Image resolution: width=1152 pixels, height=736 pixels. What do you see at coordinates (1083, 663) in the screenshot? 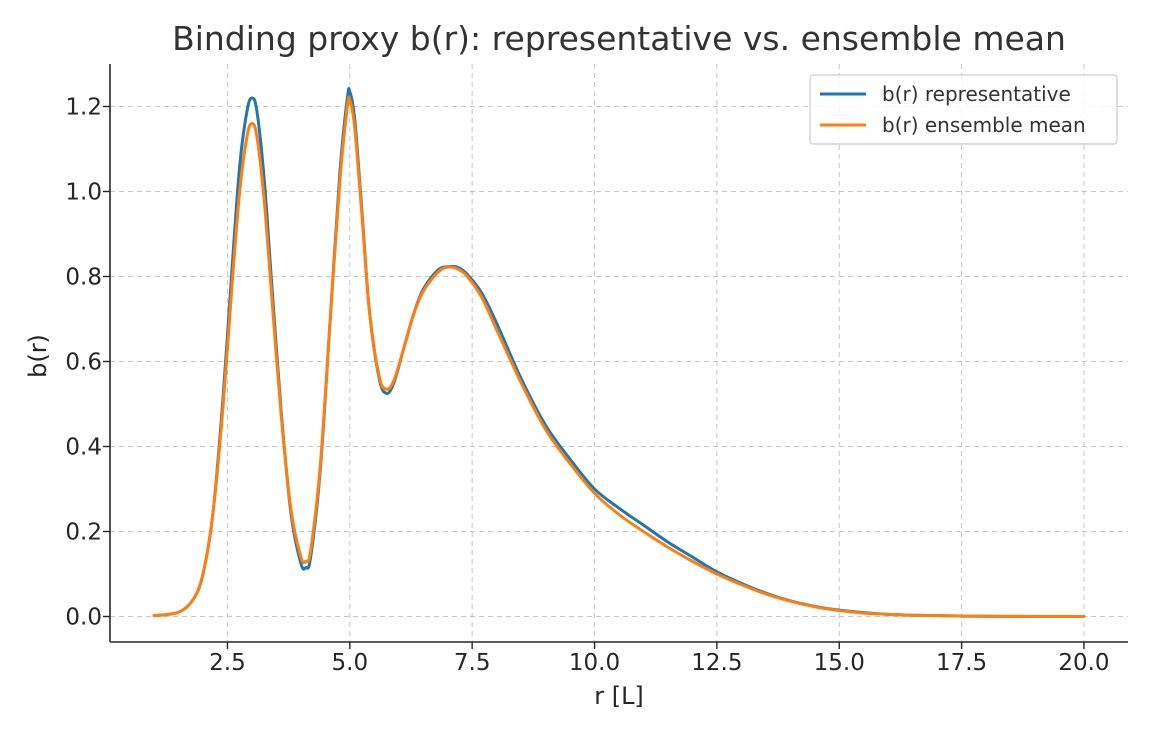
I see `x-tick-label: 20.0` at bounding box center [1083, 663].